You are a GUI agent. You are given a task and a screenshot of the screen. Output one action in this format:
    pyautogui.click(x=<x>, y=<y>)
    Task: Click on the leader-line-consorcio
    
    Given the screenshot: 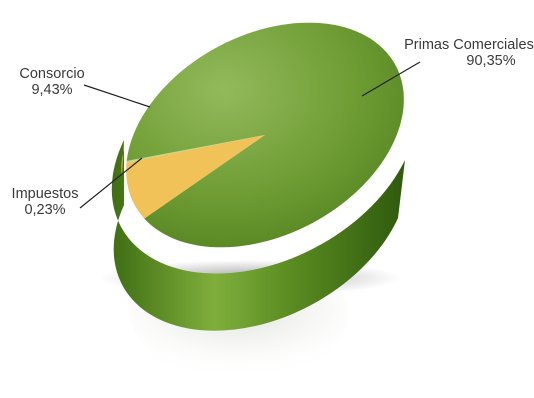 What is the action you would take?
    pyautogui.click(x=117, y=96)
    